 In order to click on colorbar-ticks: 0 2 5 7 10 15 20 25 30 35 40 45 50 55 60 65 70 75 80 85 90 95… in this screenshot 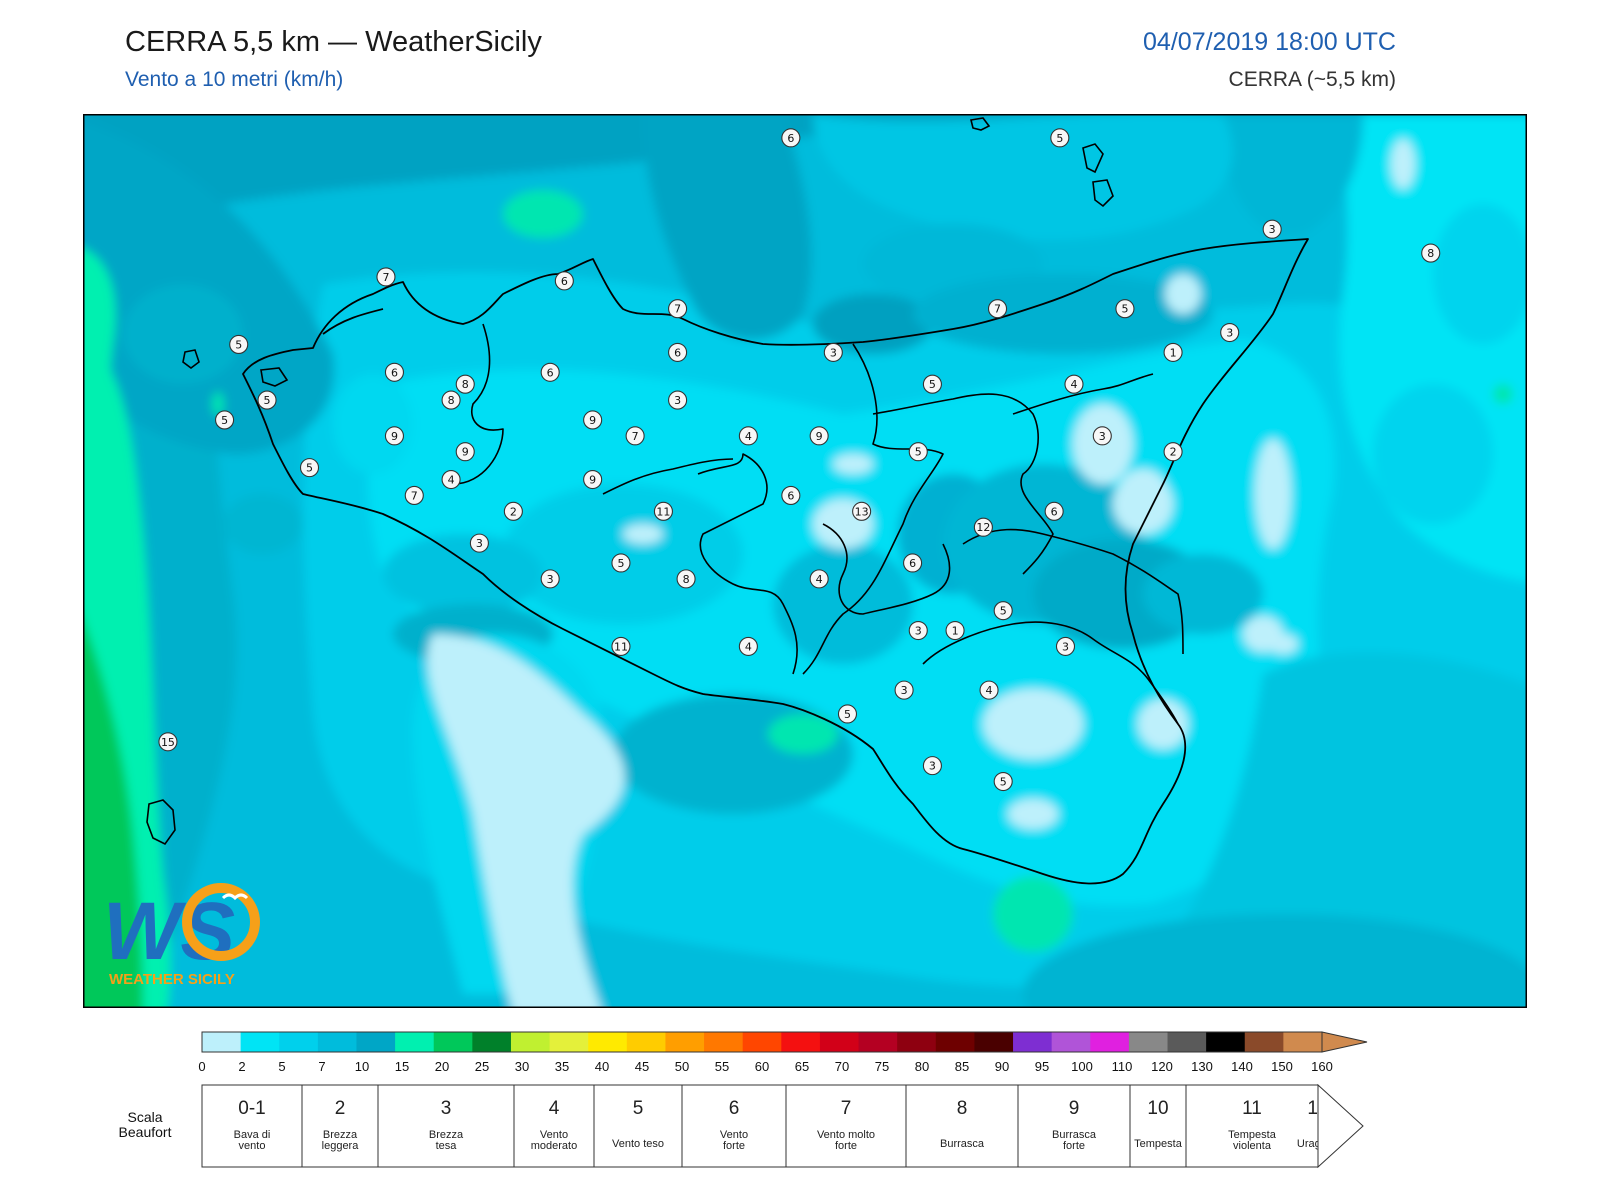, I will do `click(765, 1066)`.